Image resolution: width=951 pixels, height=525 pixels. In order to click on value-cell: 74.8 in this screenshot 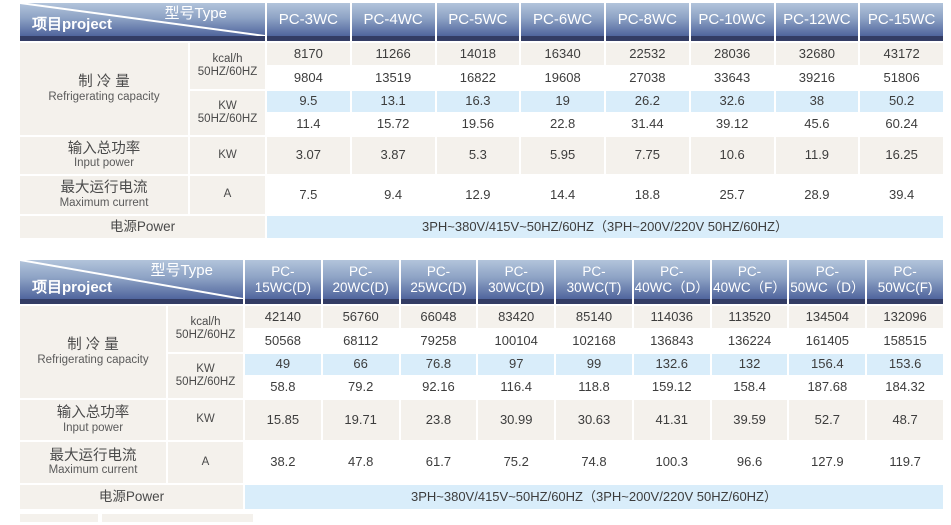, I will do `click(594, 462)`.